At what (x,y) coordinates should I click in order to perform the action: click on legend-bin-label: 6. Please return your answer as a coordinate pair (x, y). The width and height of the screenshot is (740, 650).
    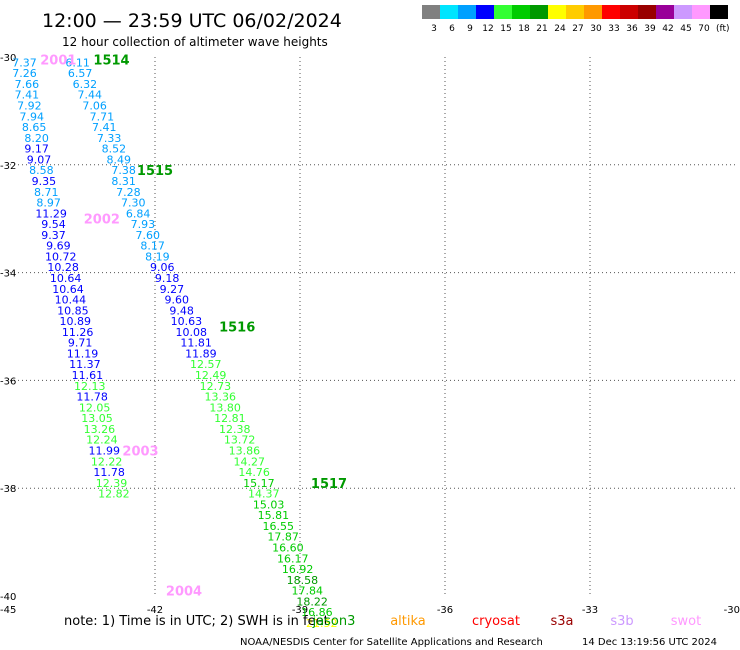
    Looking at the image, I should click on (452, 29).